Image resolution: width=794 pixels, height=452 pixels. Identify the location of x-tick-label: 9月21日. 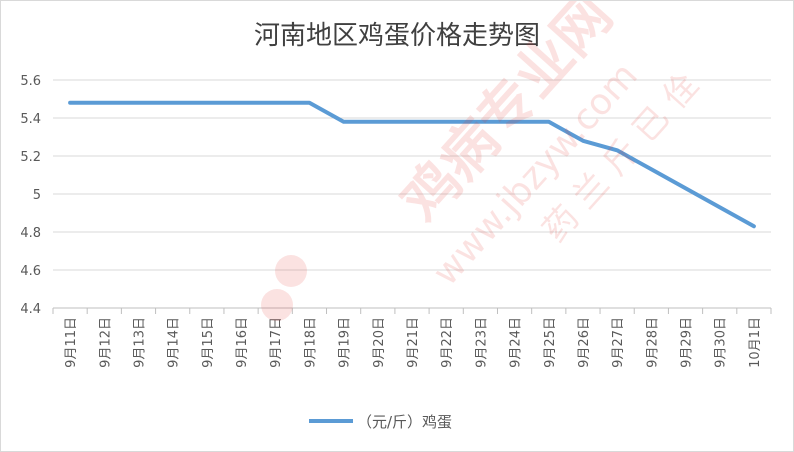
(413, 342).